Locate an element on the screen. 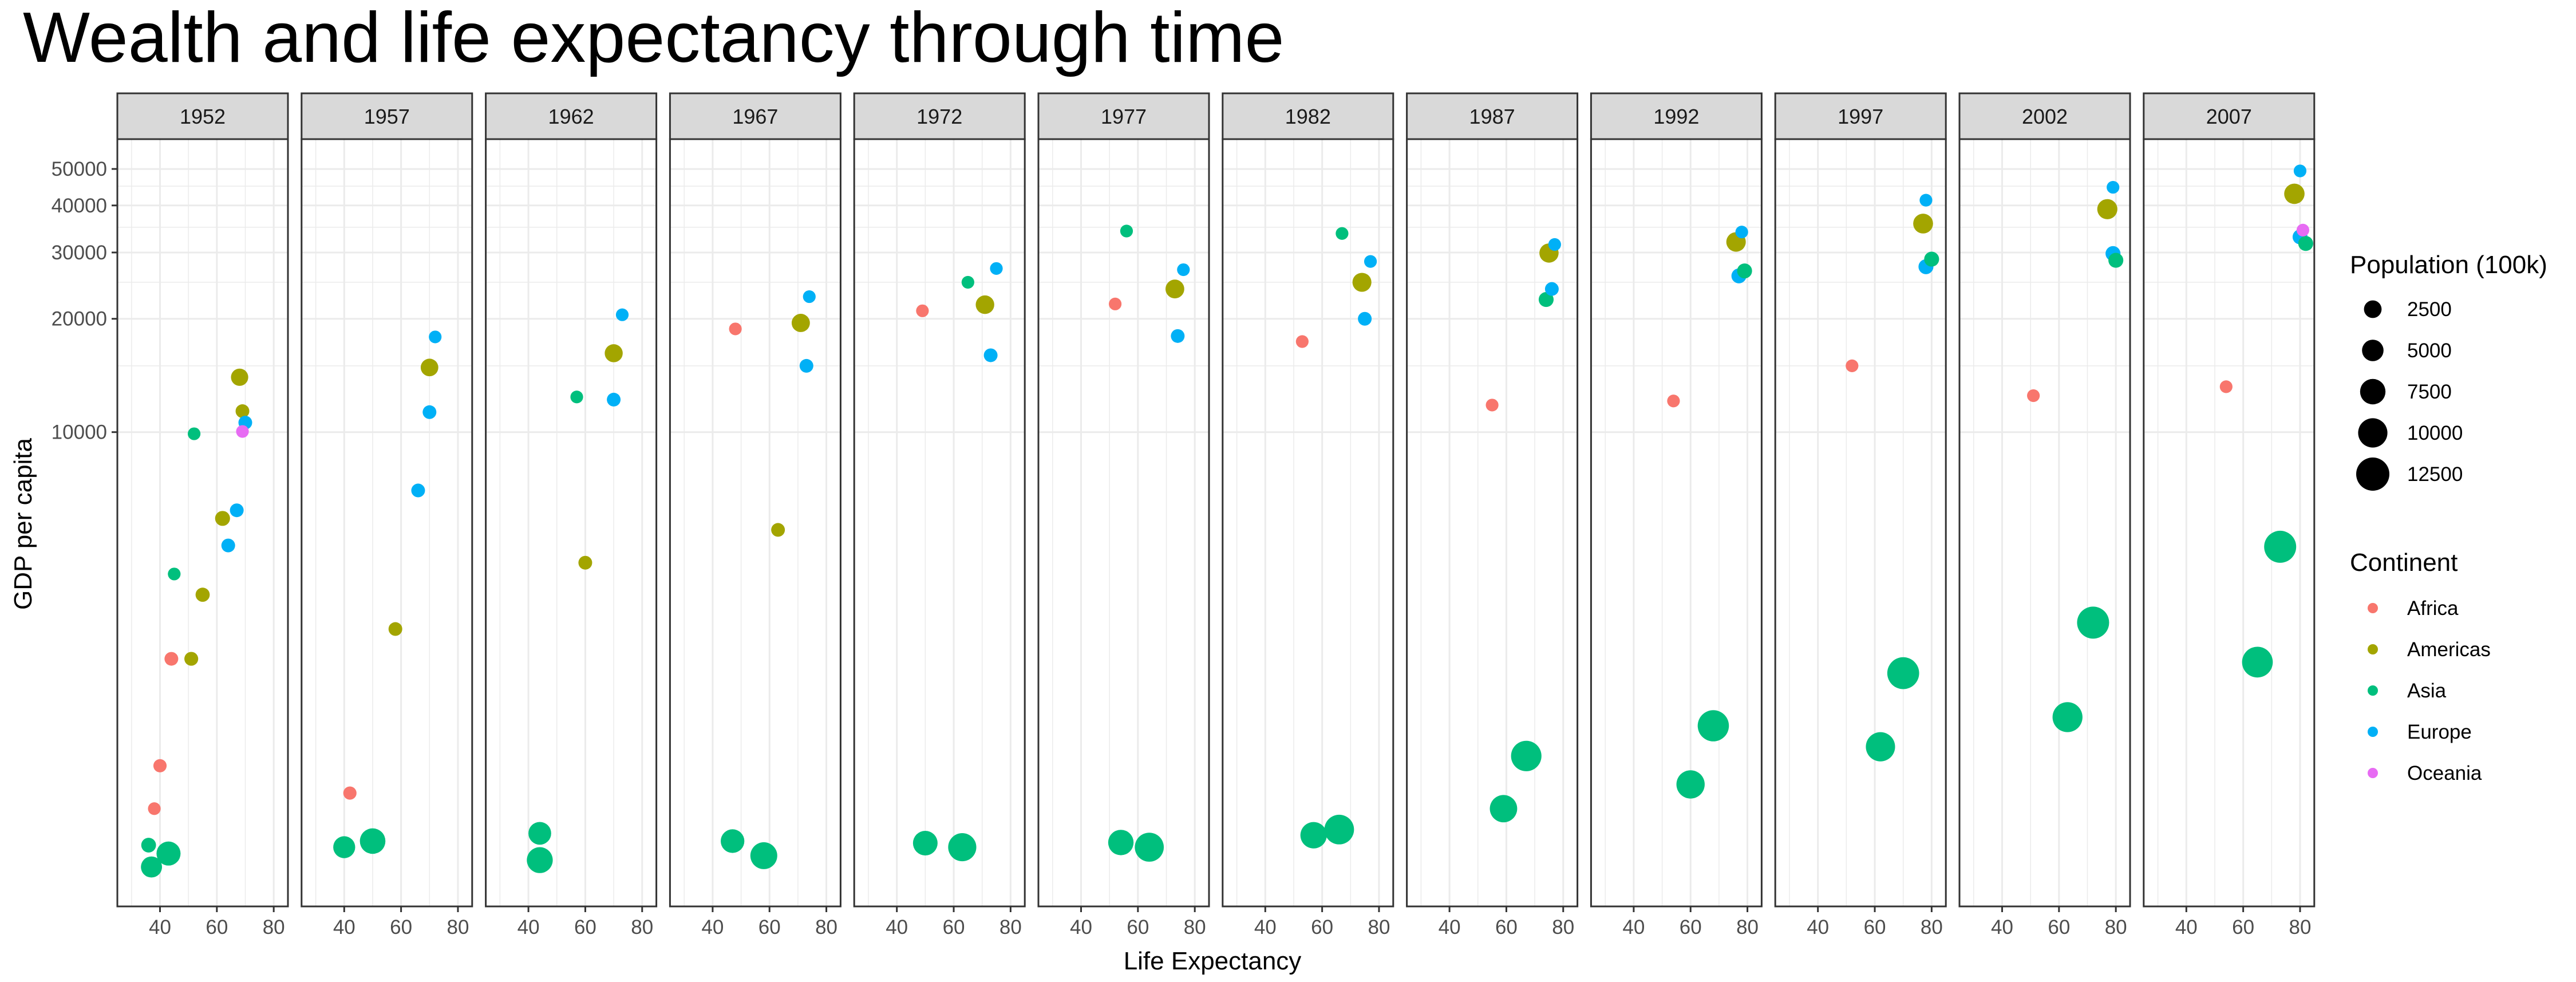 The height and width of the screenshot is (982, 2576). size-legend-label: 12500 is located at coordinates (2435, 475).